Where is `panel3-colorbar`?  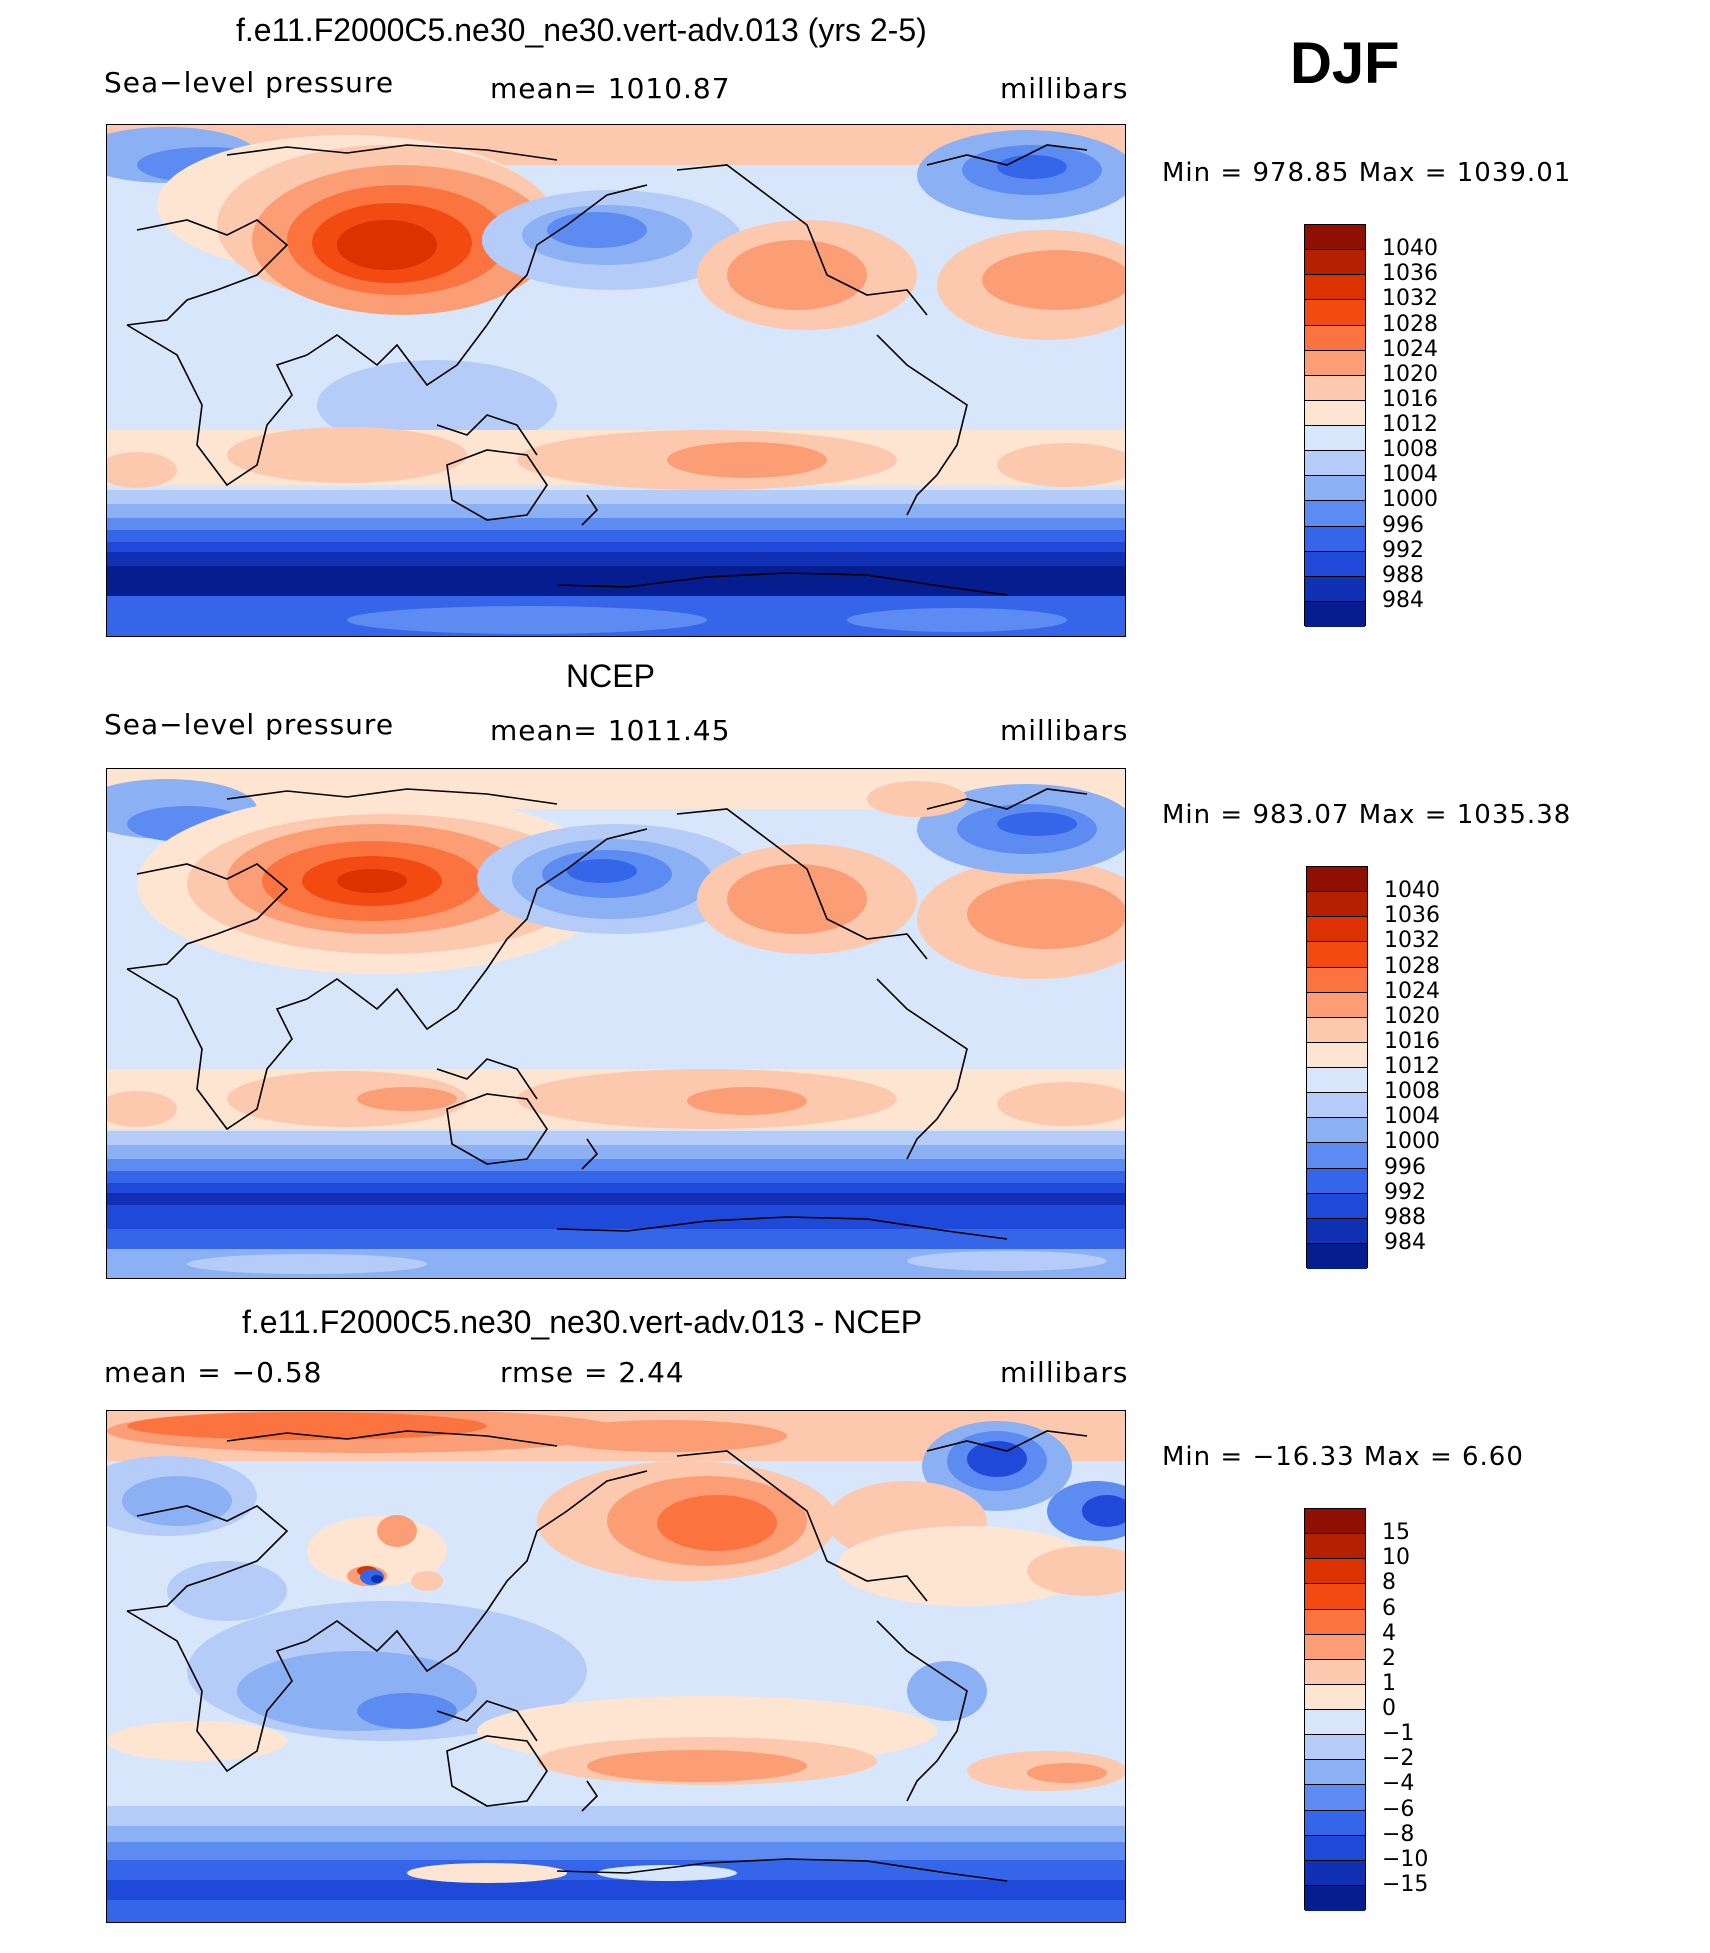
panel3-colorbar is located at coordinates (1335, 1709).